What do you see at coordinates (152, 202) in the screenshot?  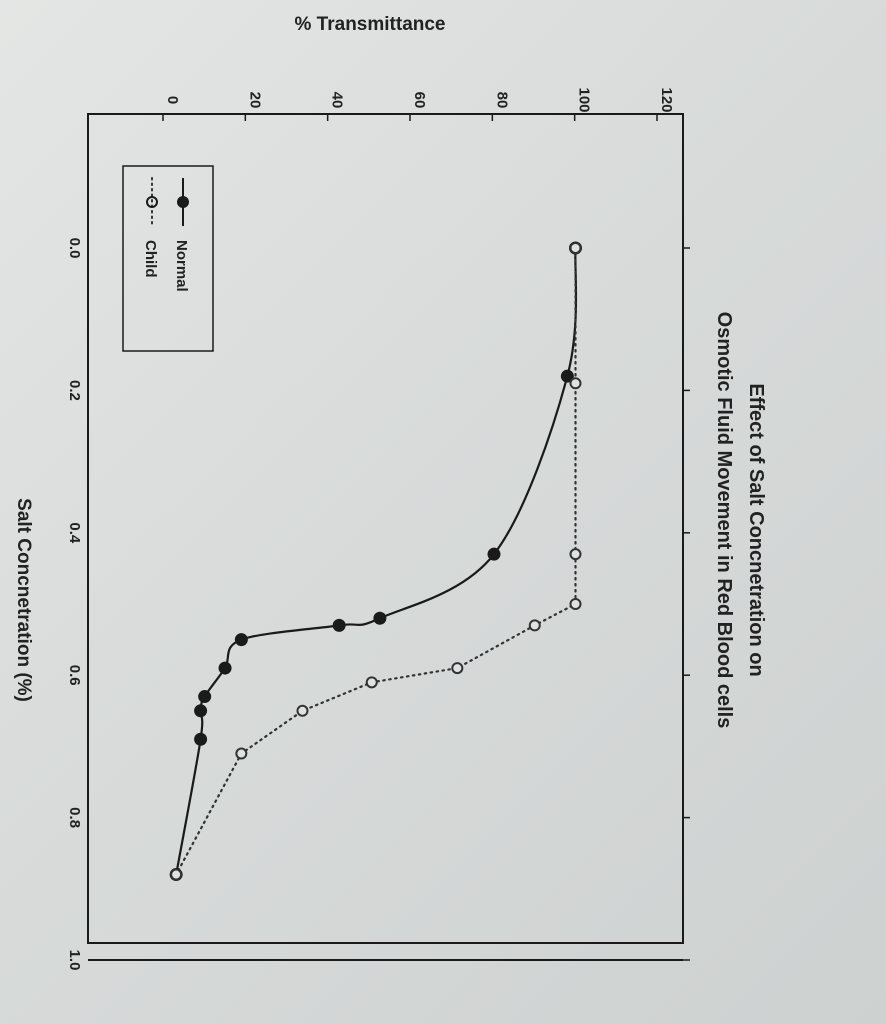 I see `legend-child-marker` at bounding box center [152, 202].